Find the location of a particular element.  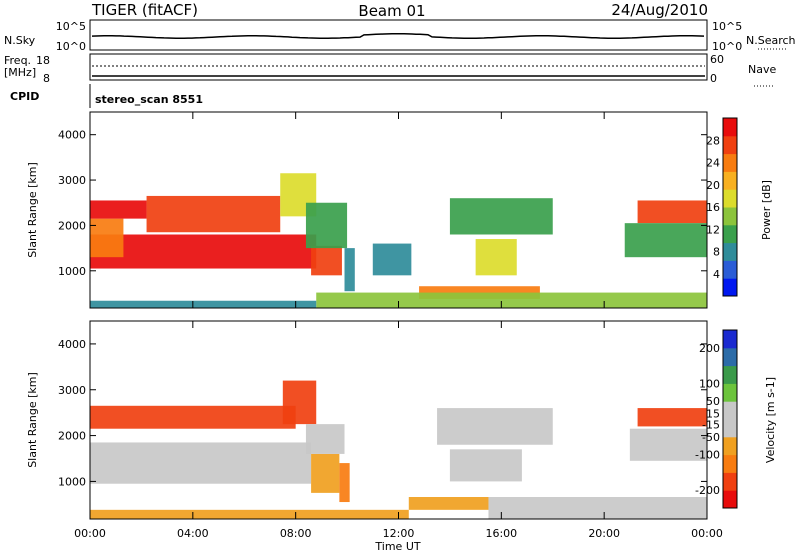

freq-tick-top: 18 is located at coordinates (43, 60).